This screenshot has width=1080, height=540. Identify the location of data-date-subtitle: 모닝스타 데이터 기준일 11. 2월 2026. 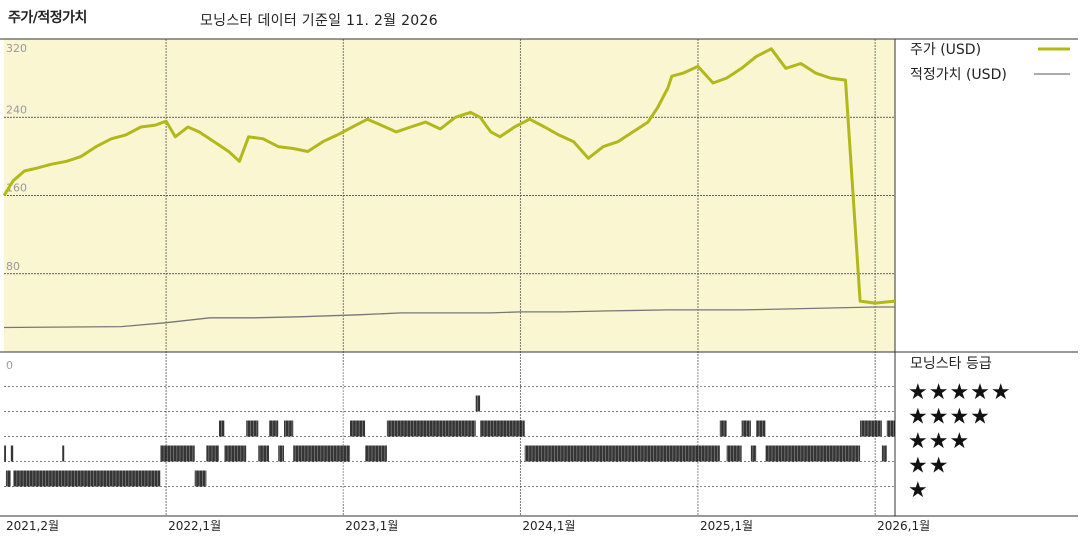
(319, 21).